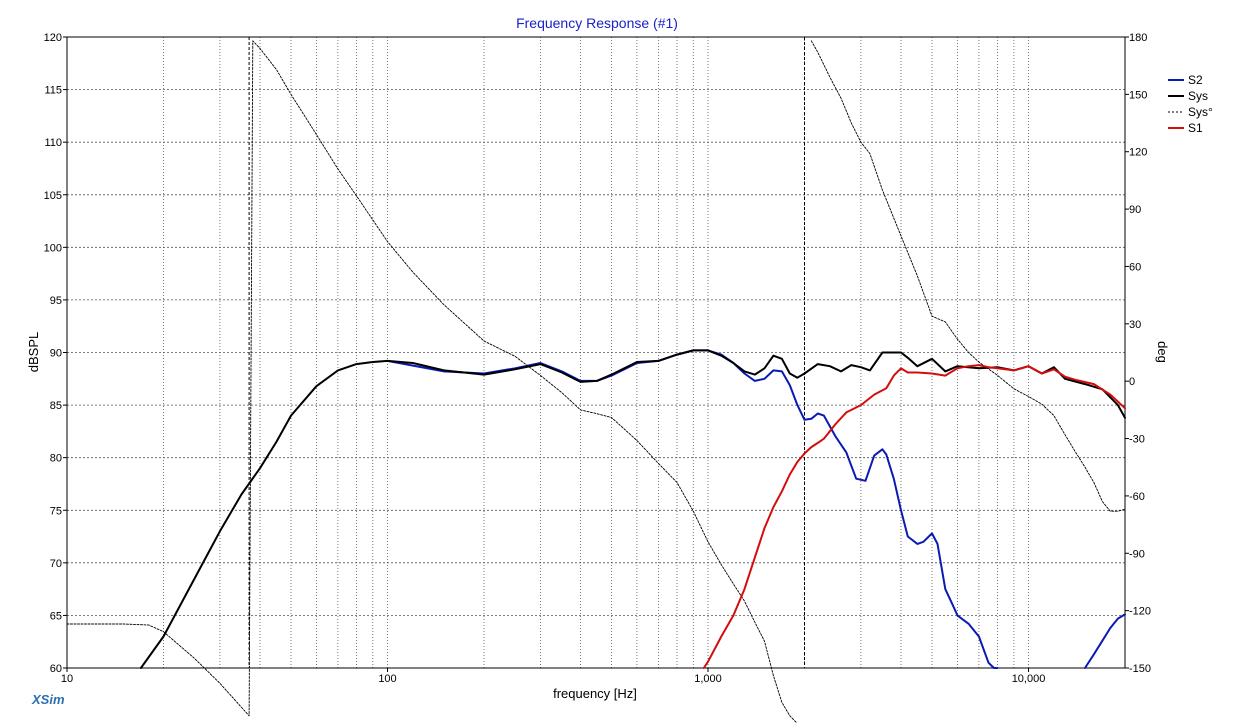 The width and height of the screenshot is (1243, 723). Describe the element at coordinates (53, 248) in the screenshot. I see `y-tick-label: 100` at that location.